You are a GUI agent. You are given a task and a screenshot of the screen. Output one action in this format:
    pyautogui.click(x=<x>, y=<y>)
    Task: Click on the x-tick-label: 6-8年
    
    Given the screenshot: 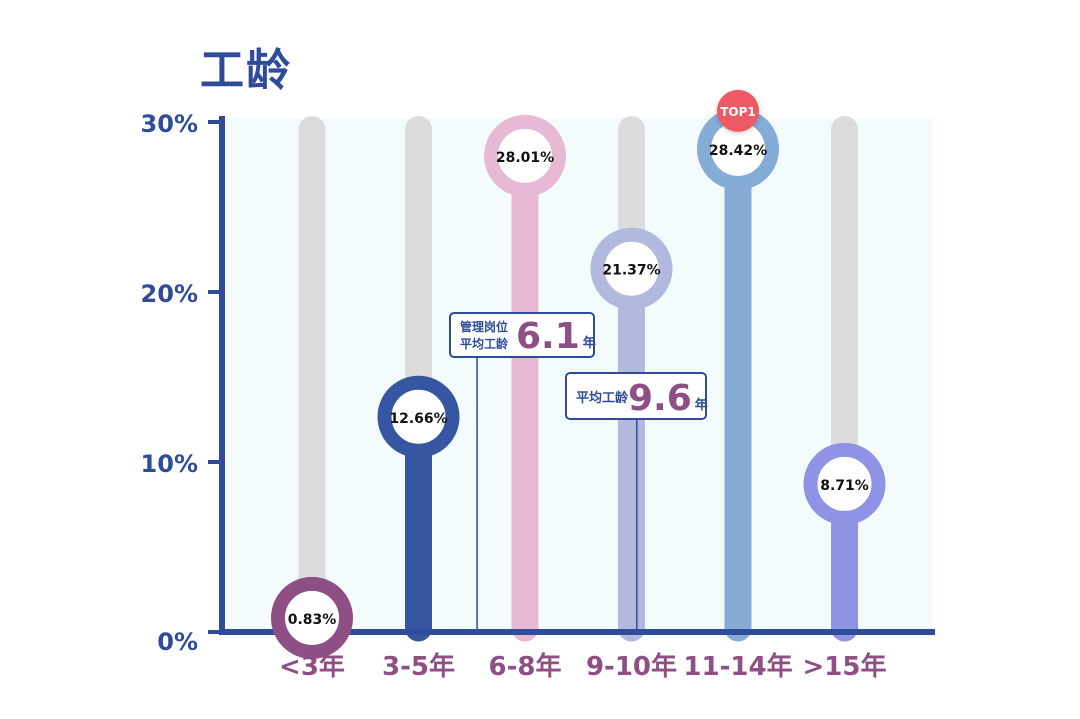 What is the action you would take?
    pyautogui.click(x=525, y=666)
    